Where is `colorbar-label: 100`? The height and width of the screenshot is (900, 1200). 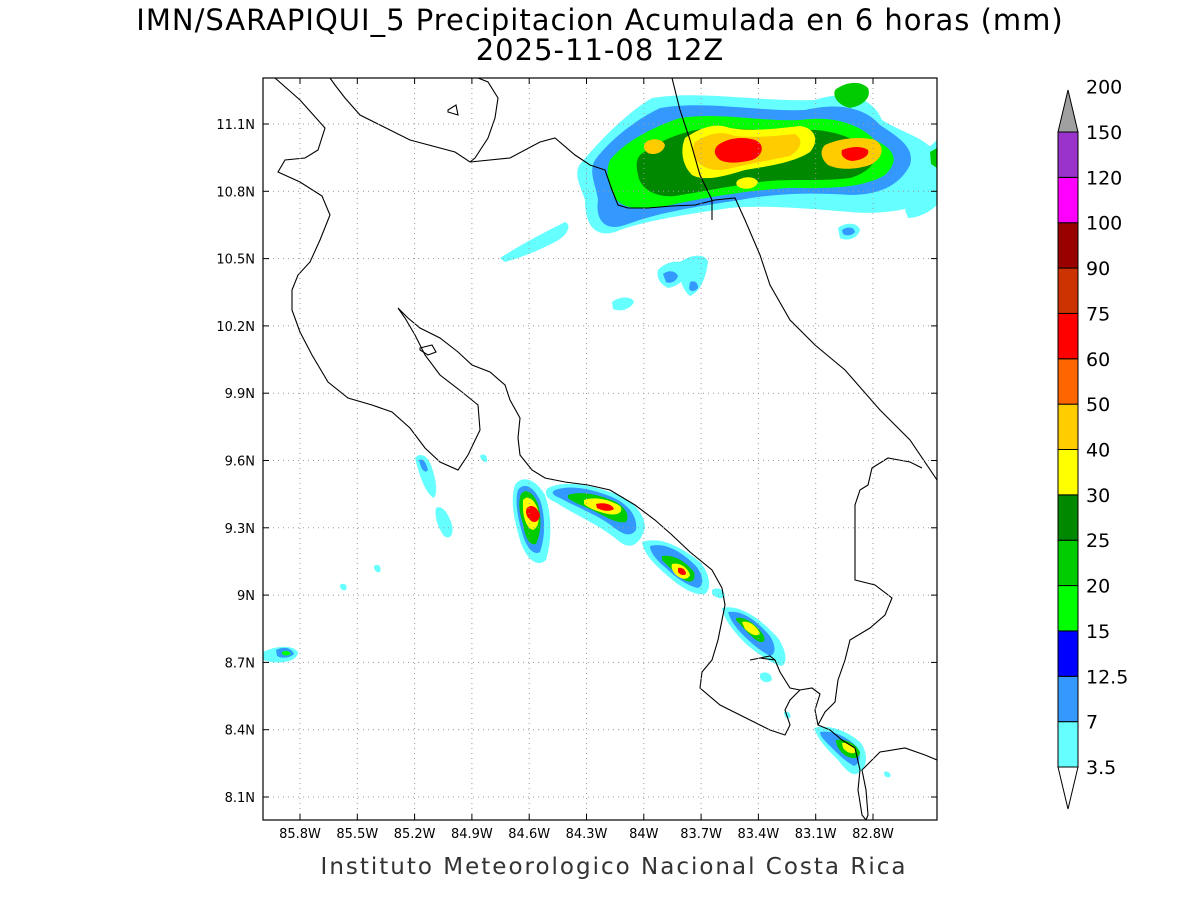 colorbar-label: 100 is located at coordinates (1104, 224).